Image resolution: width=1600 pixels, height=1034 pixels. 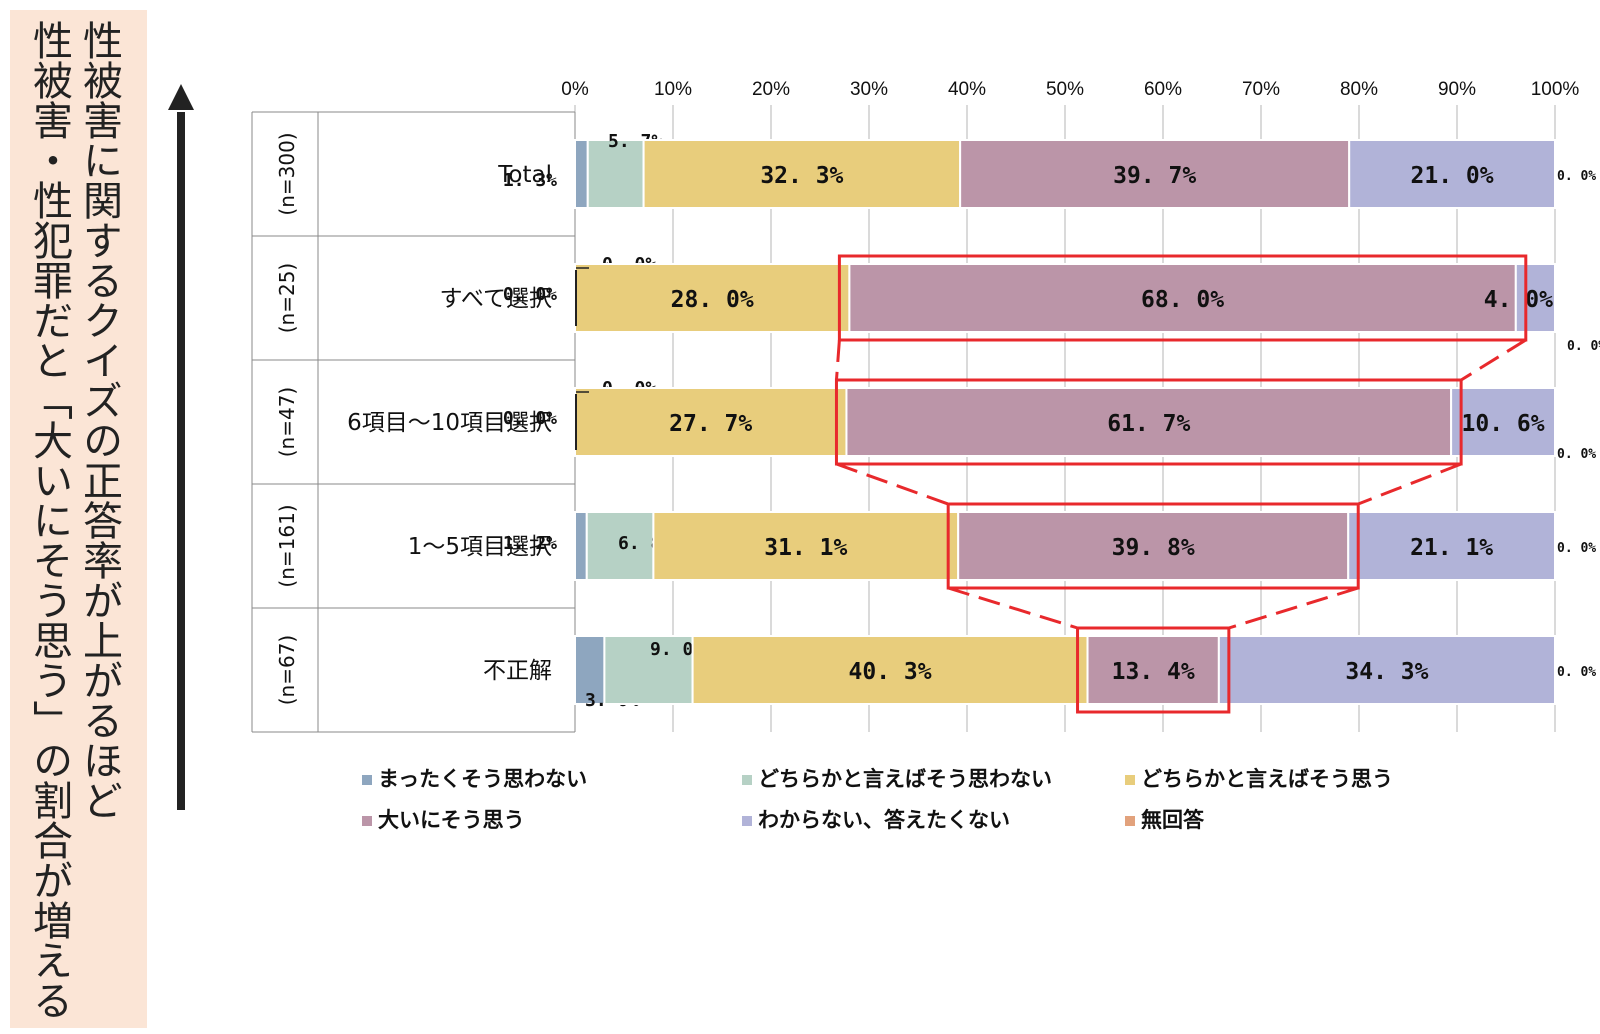 I want to click on x-tick-label: 100%, so click(x=1555, y=89).